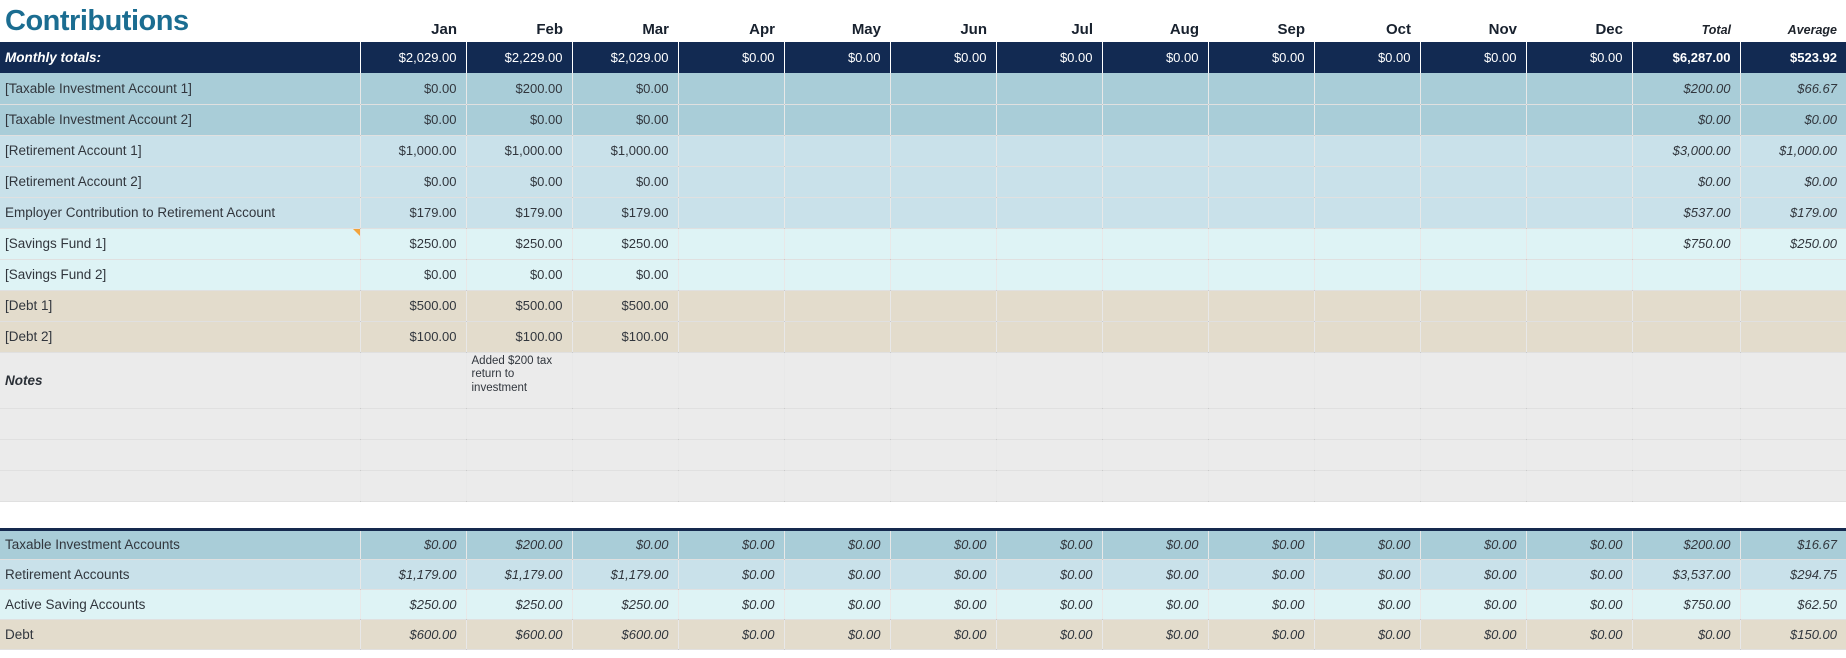 This screenshot has width=1846, height=658. What do you see at coordinates (444, 29) in the screenshot?
I see `month-column-header-jan: Jan` at bounding box center [444, 29].